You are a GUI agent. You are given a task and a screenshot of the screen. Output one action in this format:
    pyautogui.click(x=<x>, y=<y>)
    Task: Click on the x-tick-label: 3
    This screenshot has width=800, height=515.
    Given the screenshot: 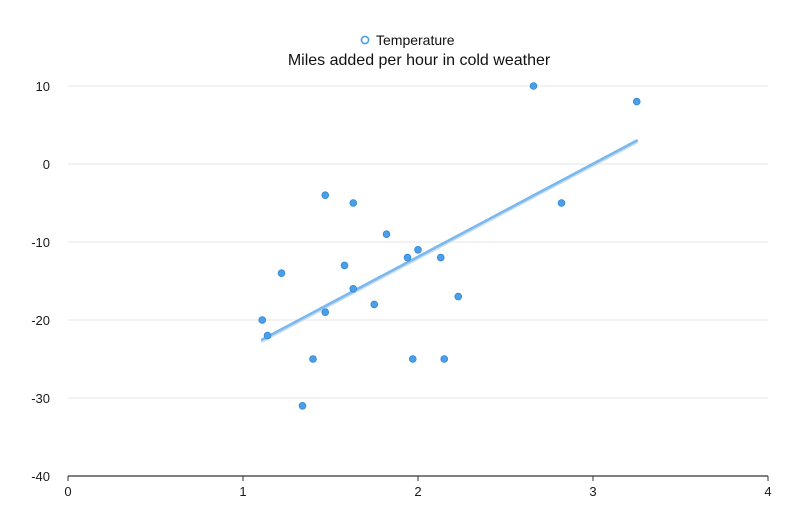 What is the action you would take?
    pyautogui.click(x=592, y=491)
    